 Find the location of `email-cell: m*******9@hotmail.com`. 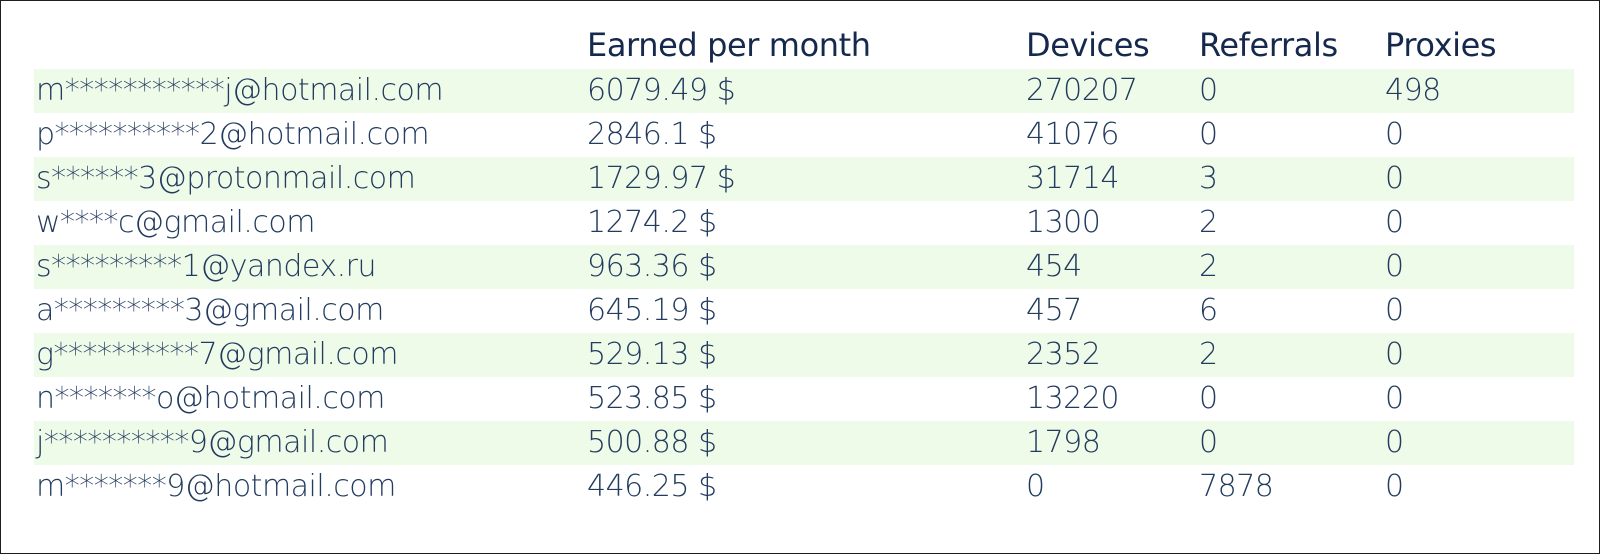

email-cell: m*******9@hotmail.com is located at coordinates (216, 486).